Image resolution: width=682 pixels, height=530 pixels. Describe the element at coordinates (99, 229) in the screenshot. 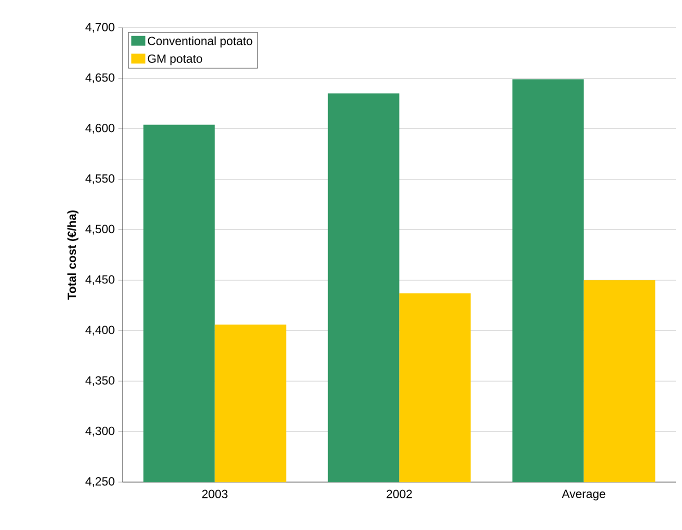

I see `y-tick-label: 4,500` at that location.